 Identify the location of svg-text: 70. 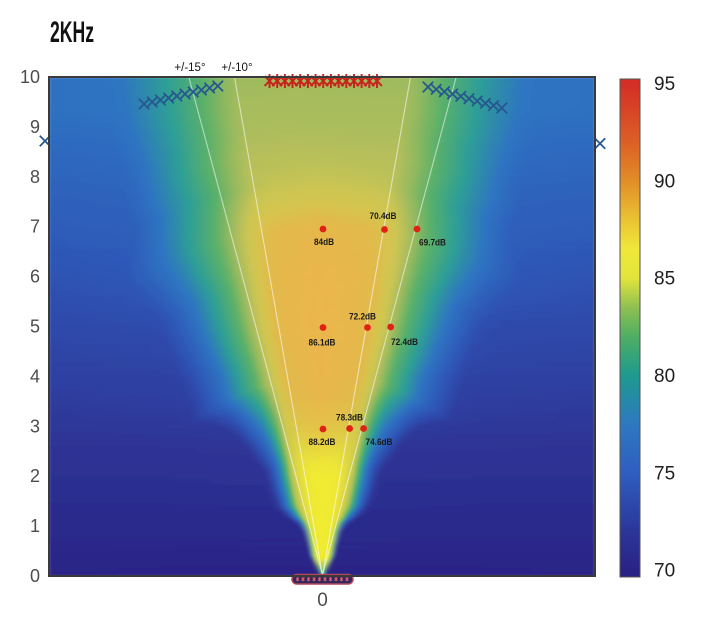
(664, 571).